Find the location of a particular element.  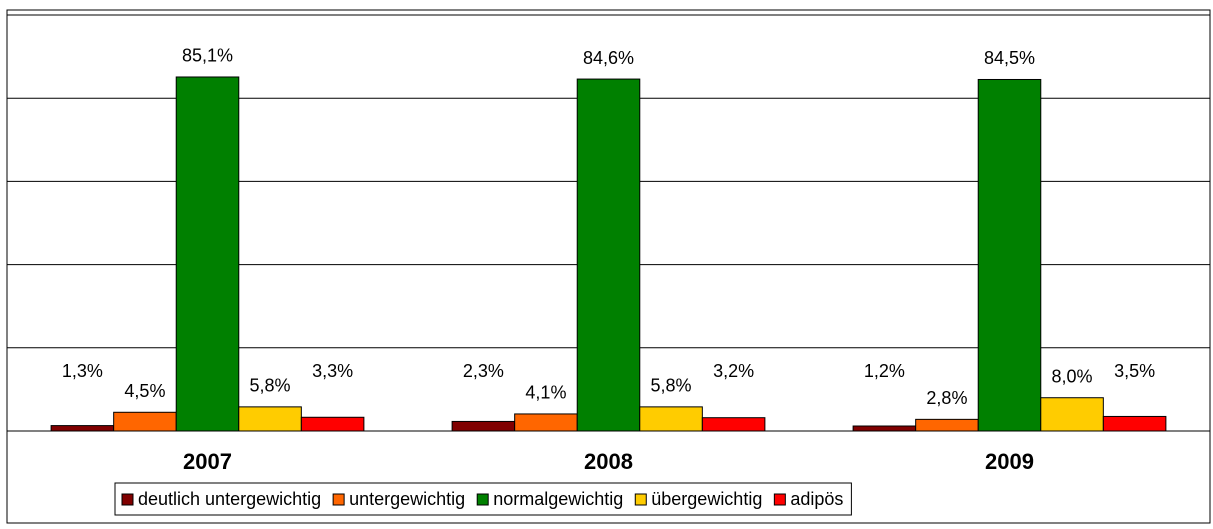

value-label: 3,3% is located at coordinates (332, 371).